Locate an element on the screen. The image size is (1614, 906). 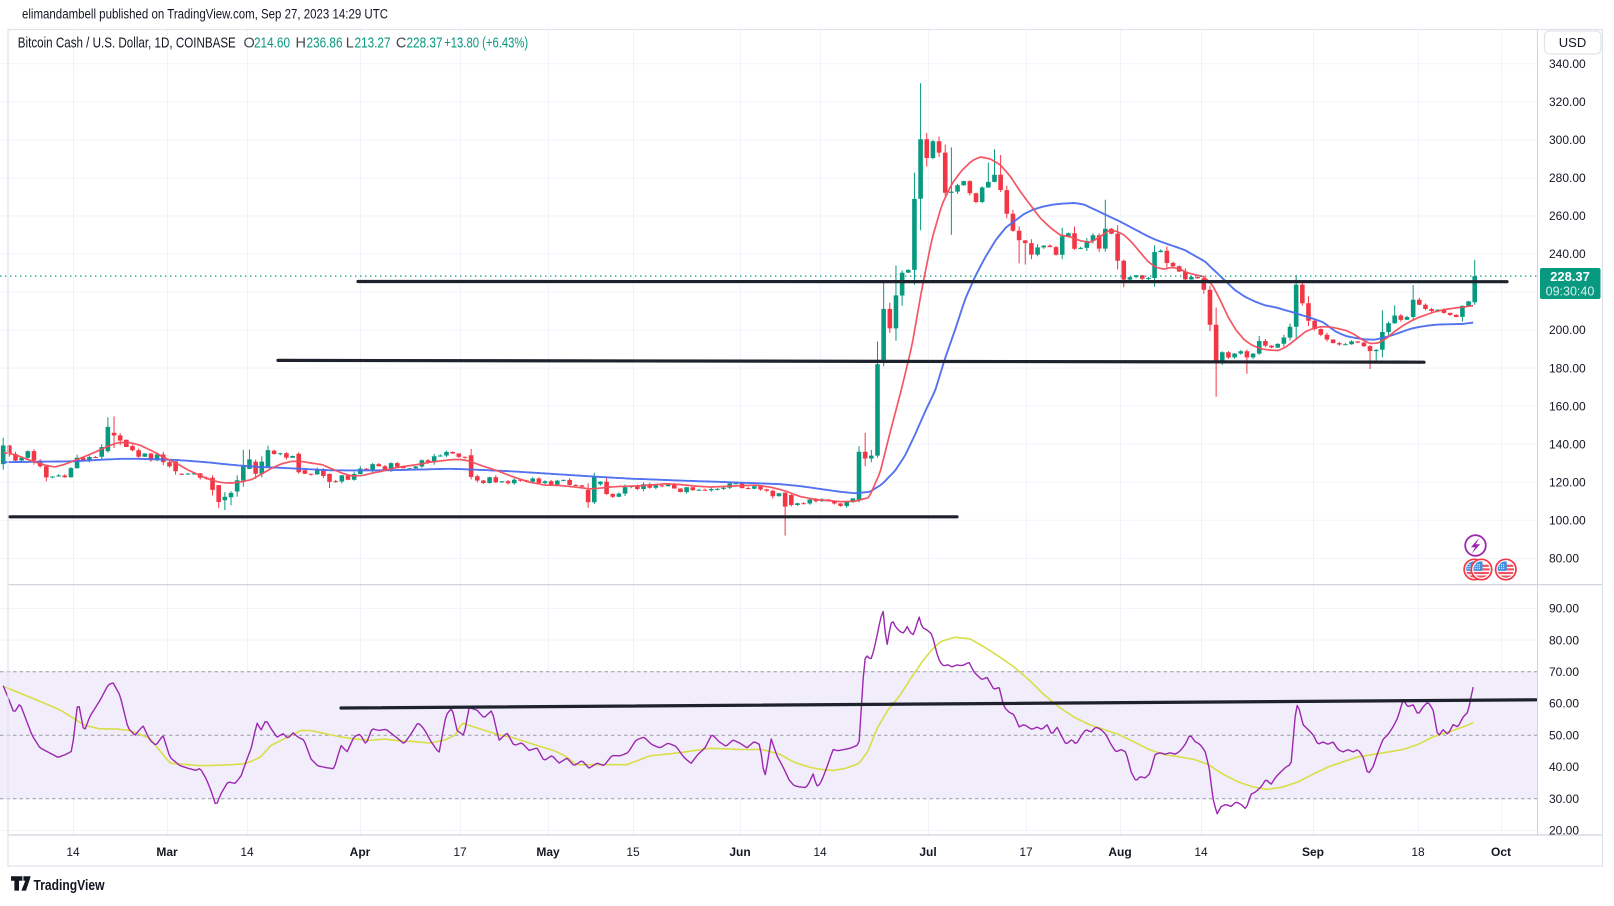
svg-text: Jun is located at coordinates (739, 852).